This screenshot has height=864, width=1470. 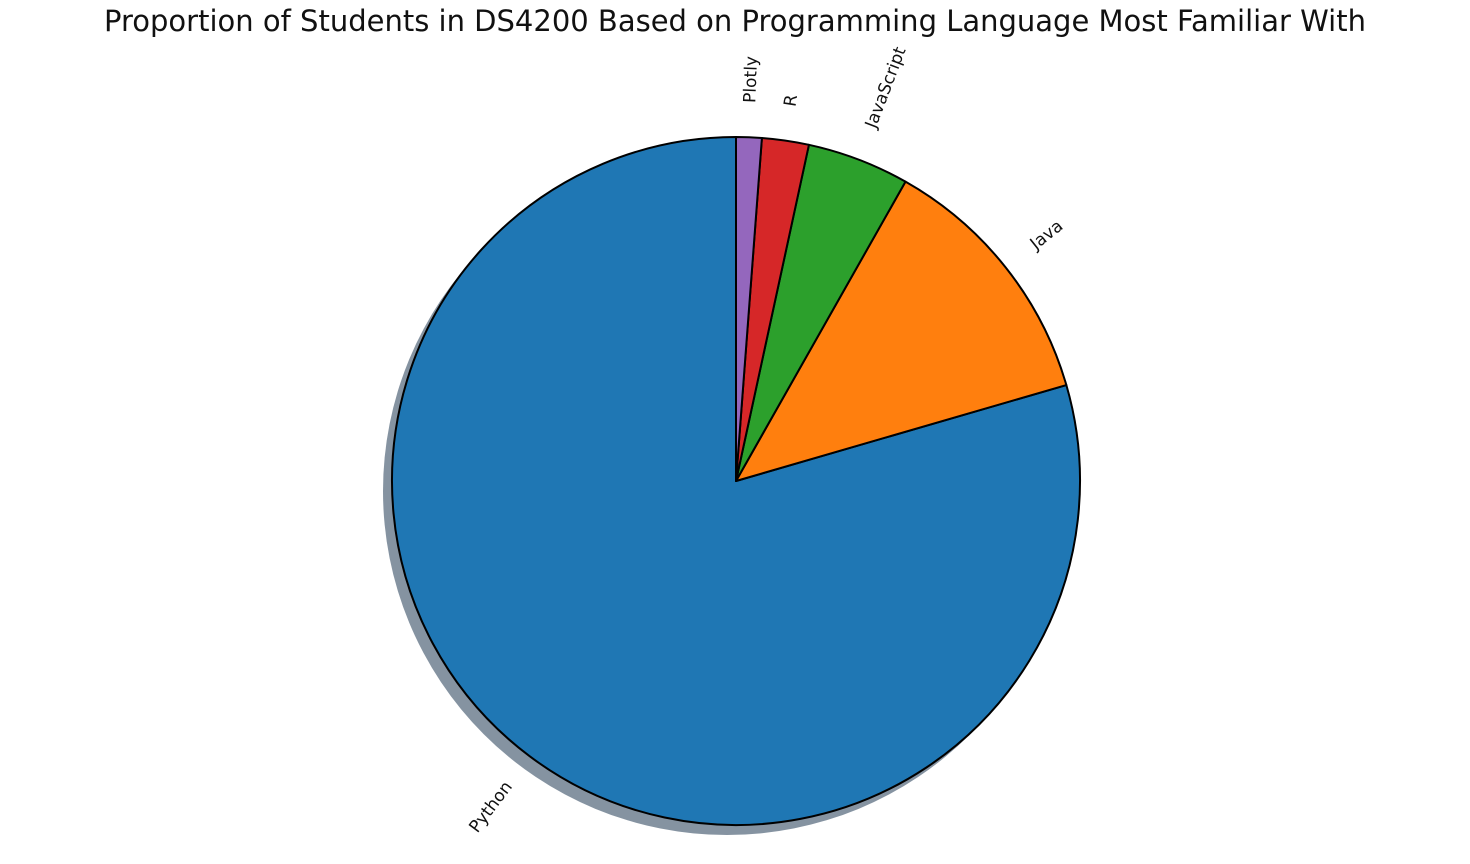 I want to click on pie-slice-java, so click(x=901, y=331).